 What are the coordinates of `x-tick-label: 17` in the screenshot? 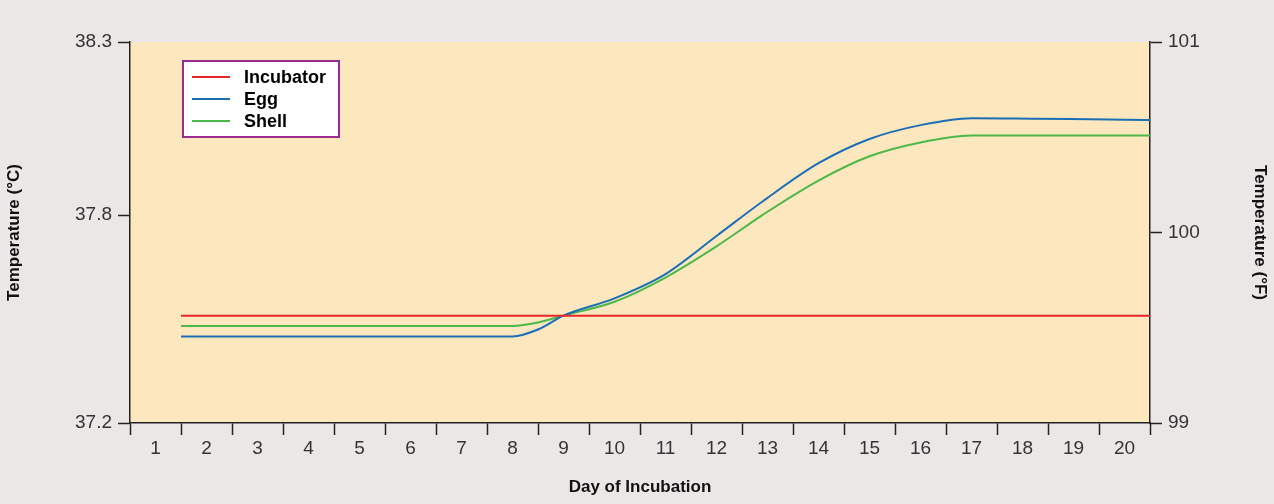 It's located at (971, 447).